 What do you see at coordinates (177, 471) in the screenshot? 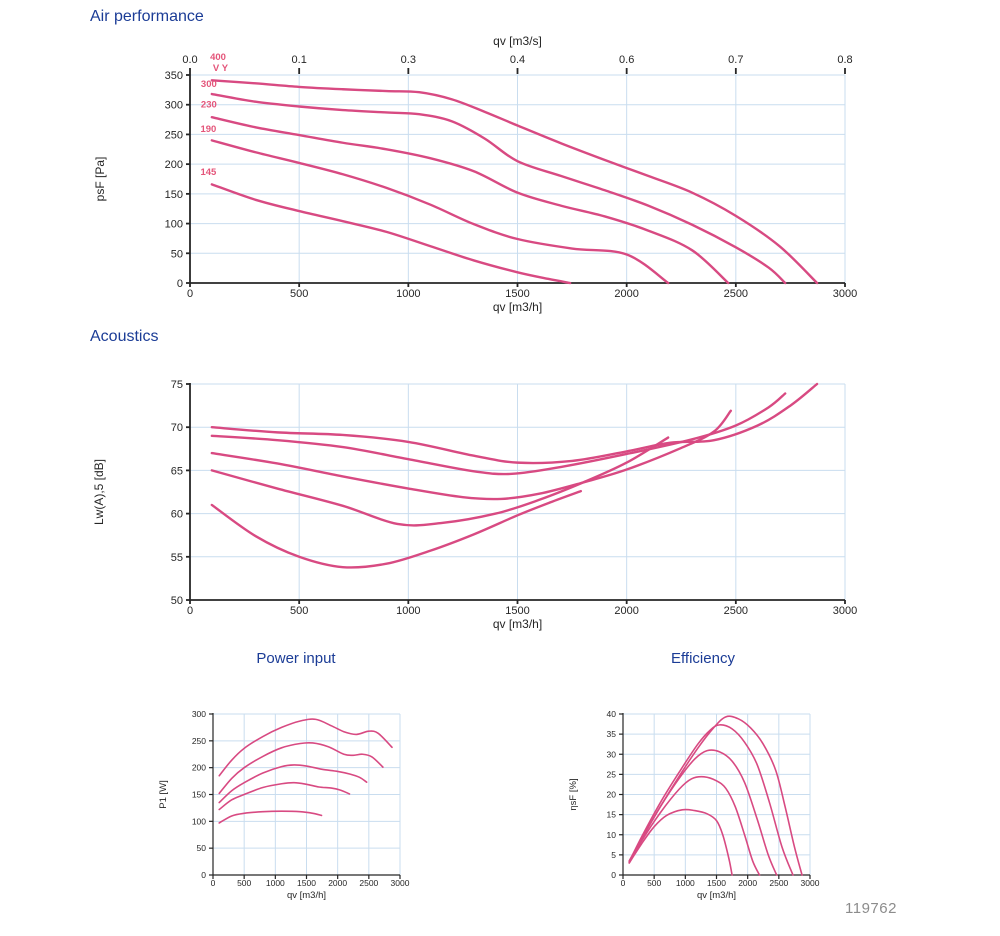
I see `svg-text: 65` at bounding box center [177, 471].